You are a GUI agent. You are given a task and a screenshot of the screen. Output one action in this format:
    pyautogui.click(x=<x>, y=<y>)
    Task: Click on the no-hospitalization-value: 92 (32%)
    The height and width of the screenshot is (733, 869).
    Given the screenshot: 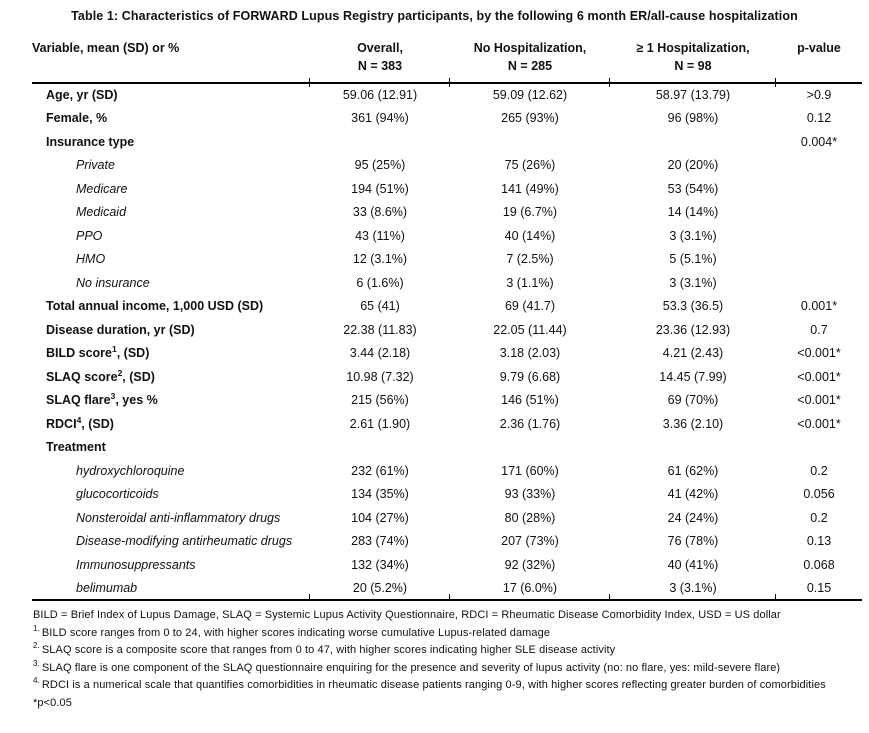 What is the action you would take?
    pyautogui.click(x=530, y=564)
    